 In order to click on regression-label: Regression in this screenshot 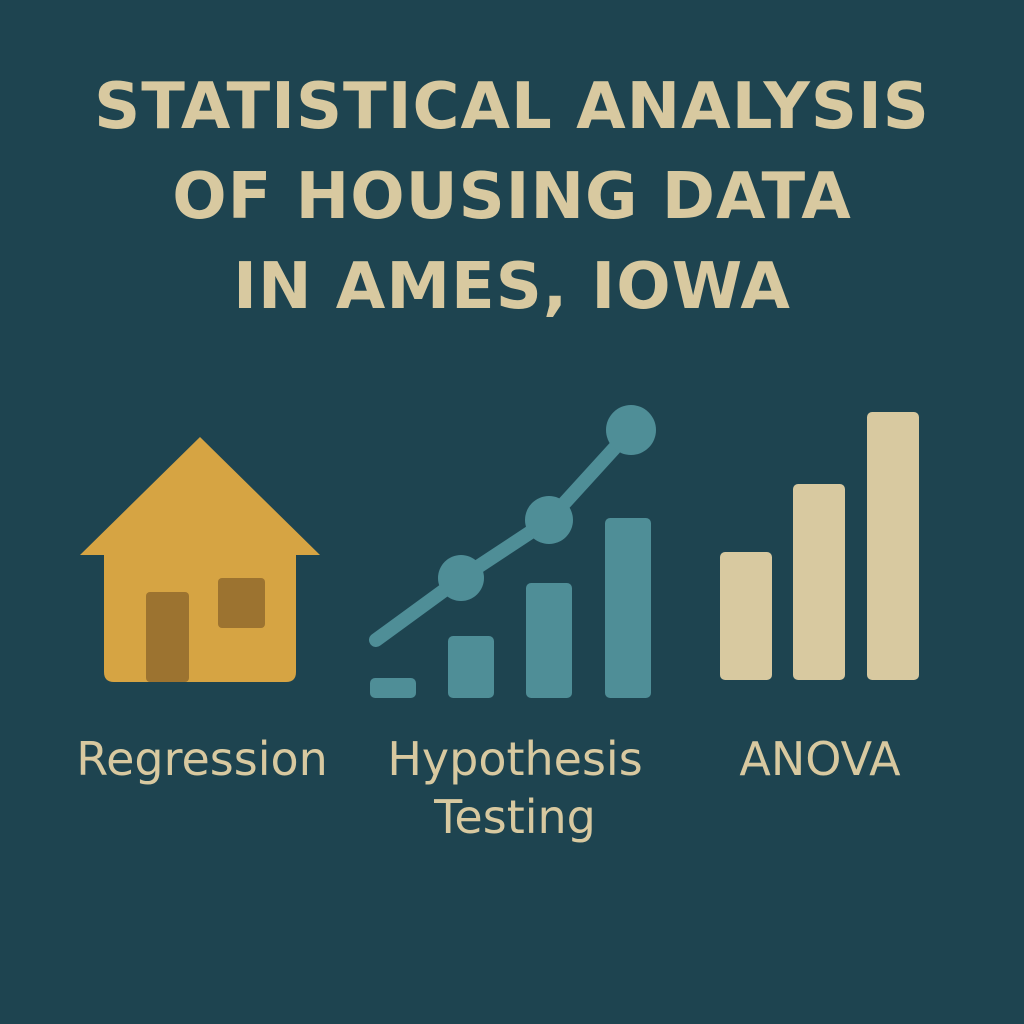, I will do `click(202, 759)`.